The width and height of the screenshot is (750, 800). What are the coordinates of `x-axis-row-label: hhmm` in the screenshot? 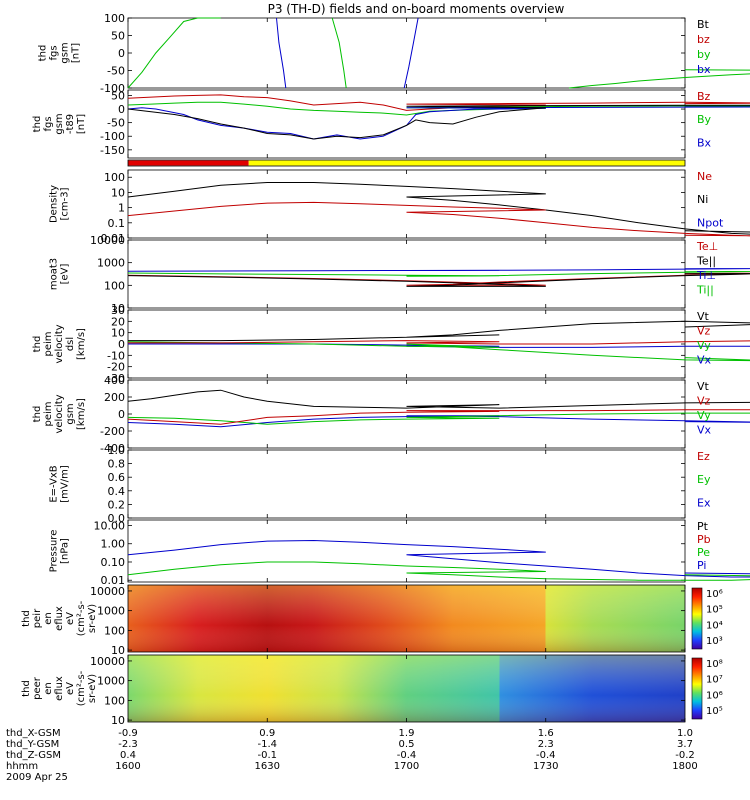 It's located at (22, 766).